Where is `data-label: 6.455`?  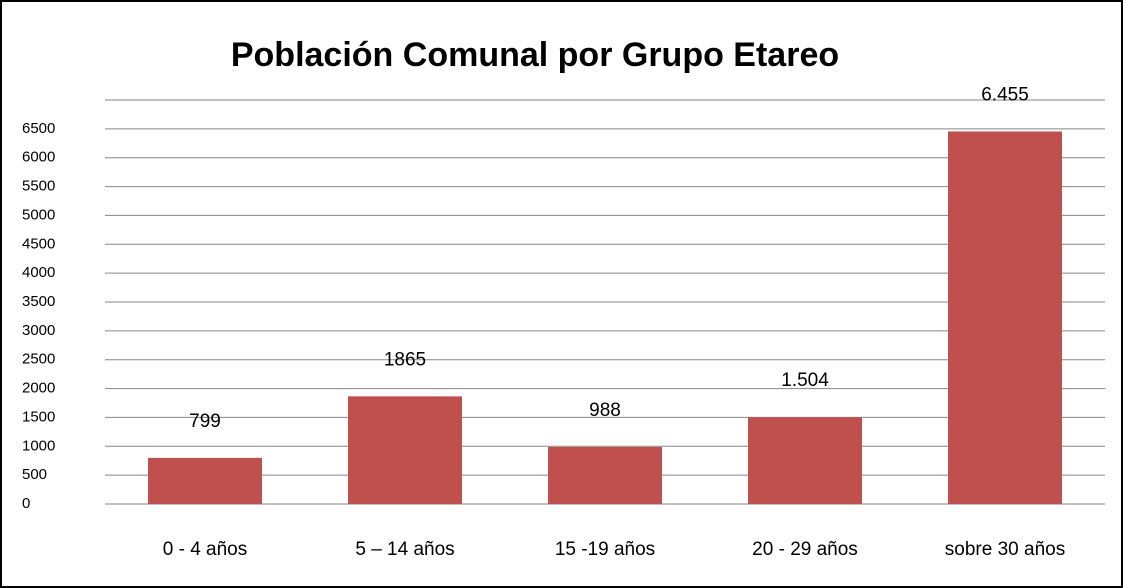 data-label: 6.455 is located at coordinates (1005, 94).